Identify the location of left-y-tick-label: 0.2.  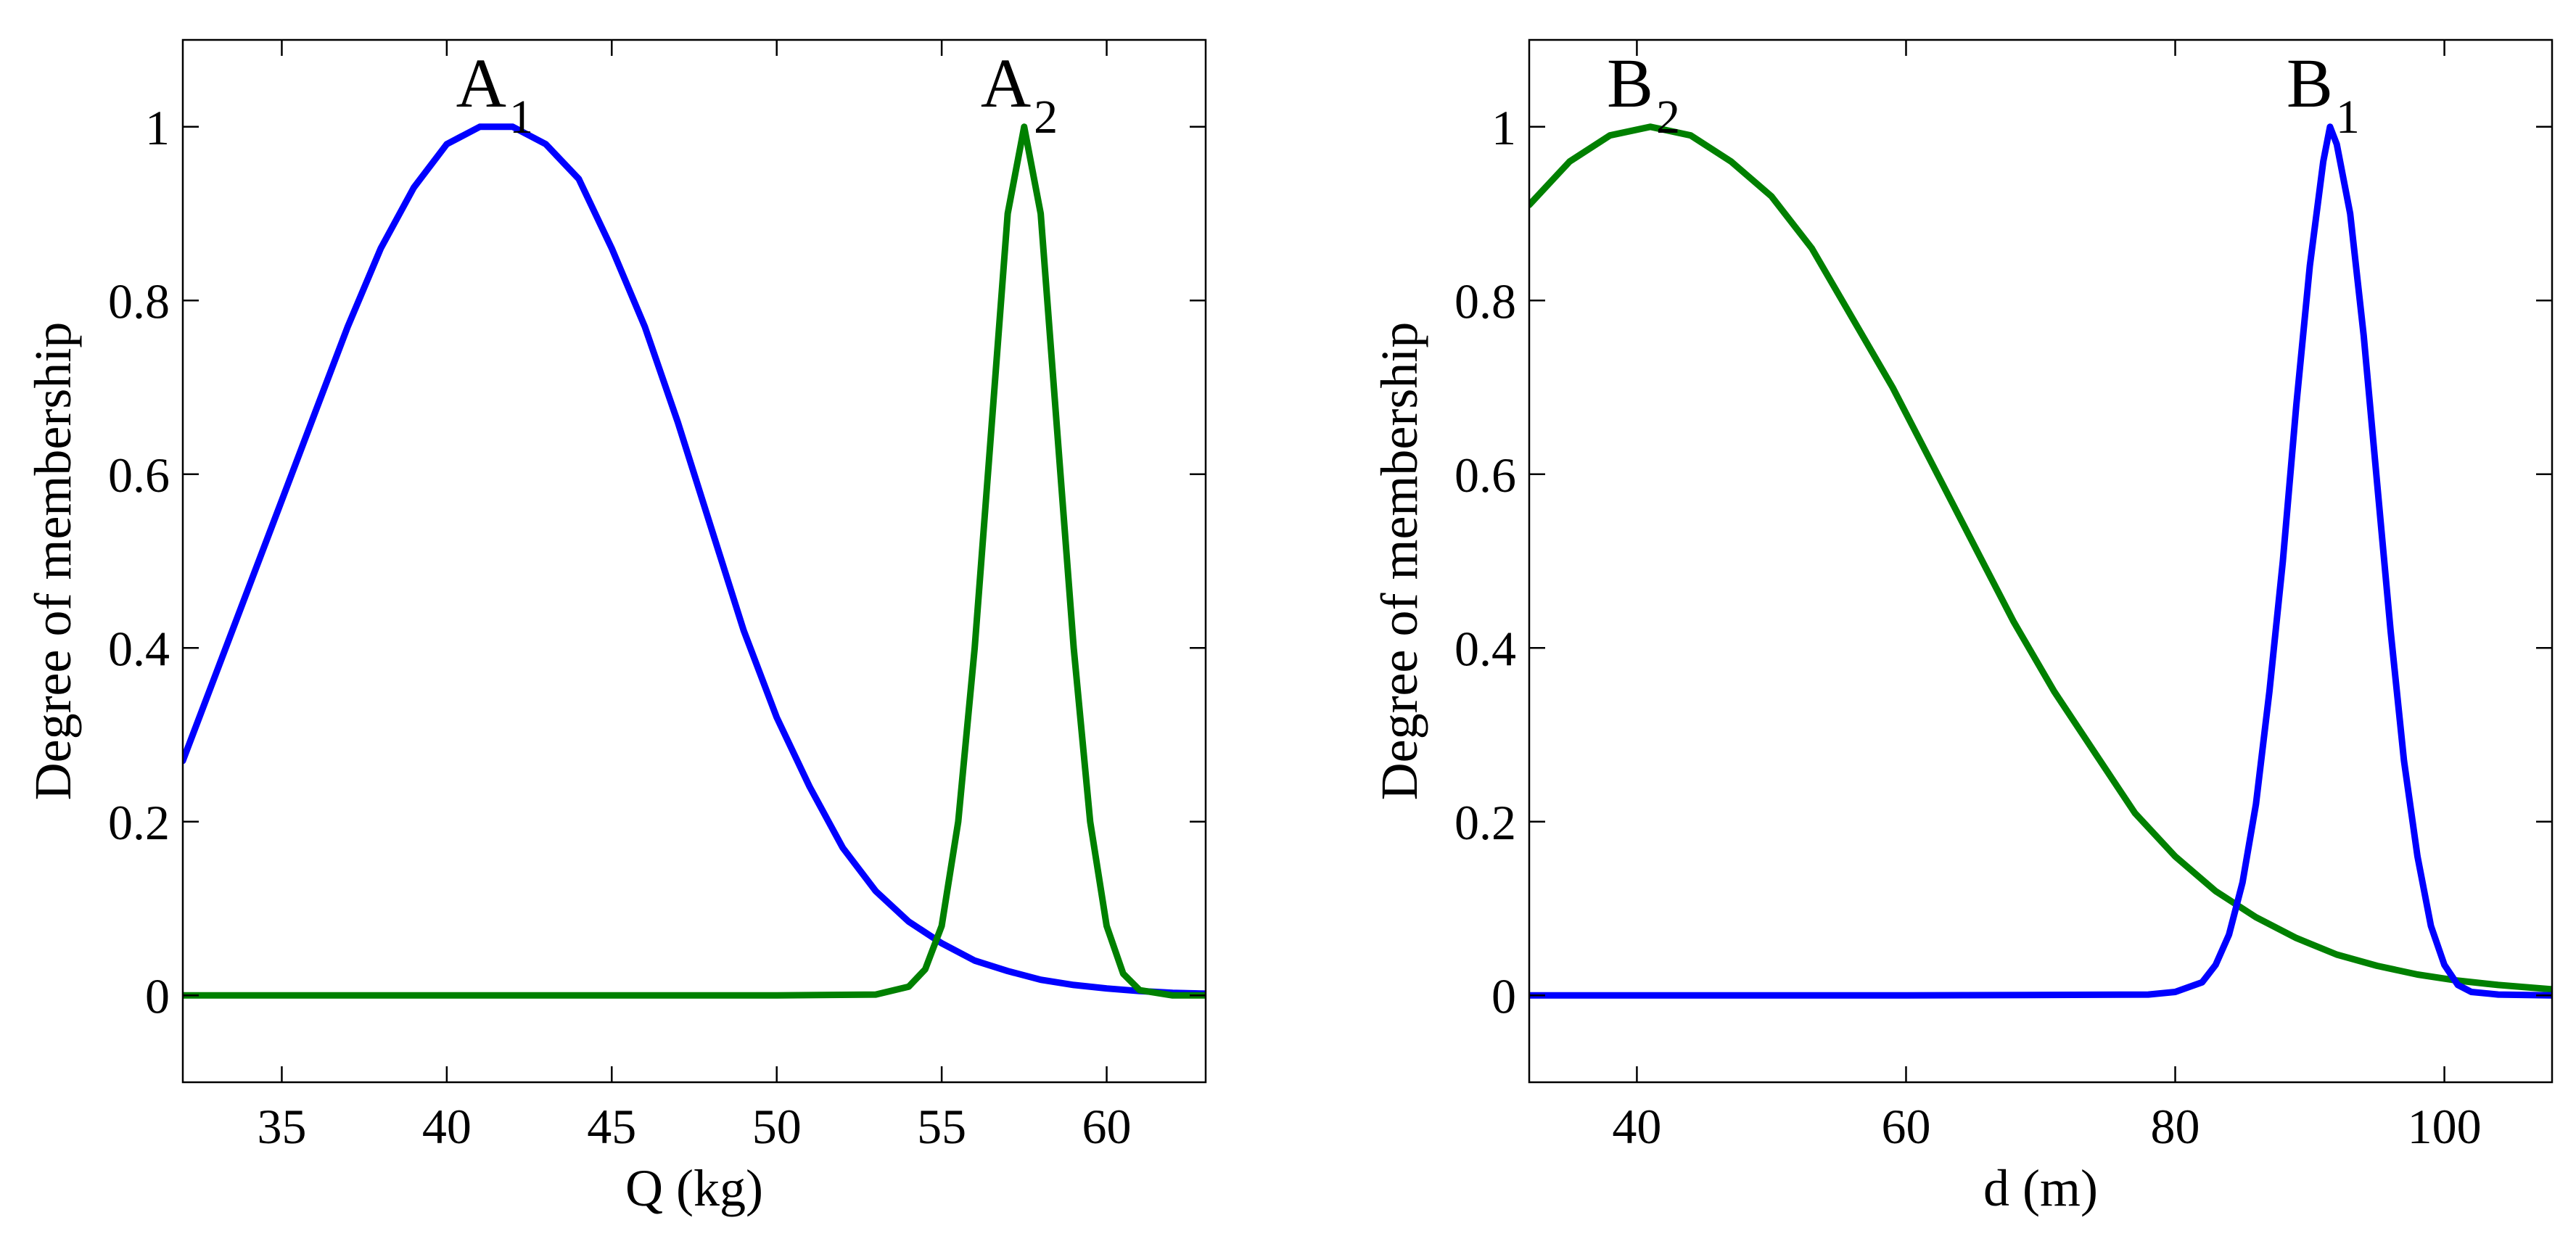
(139, 823).